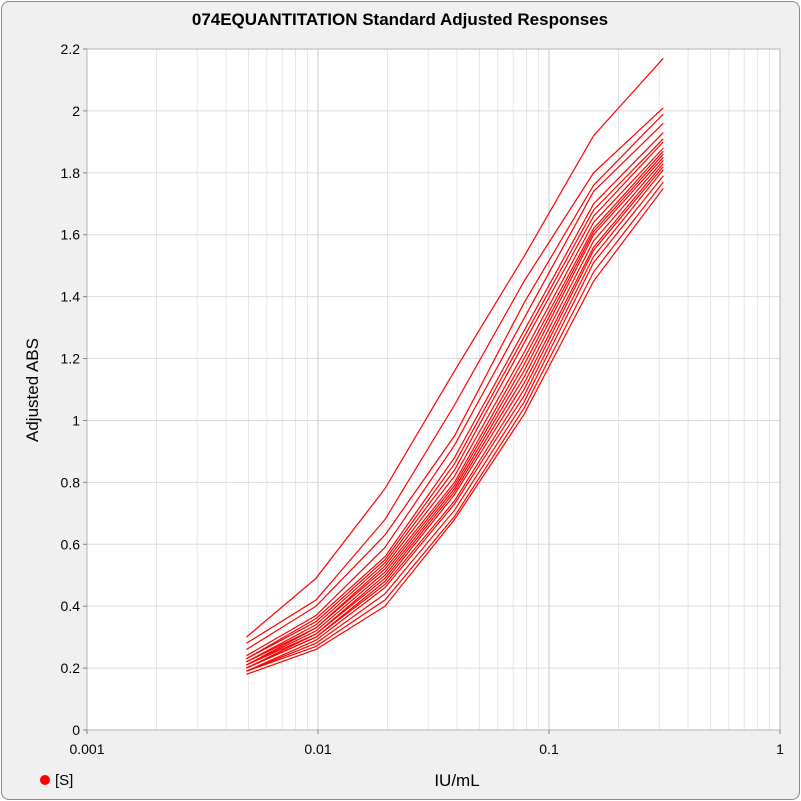 The width and height of the screenshot is (801, 801). Describe the element at coordinates (71, 668) in the screenshot. I see `y-tick-label: 0.2` at that location.